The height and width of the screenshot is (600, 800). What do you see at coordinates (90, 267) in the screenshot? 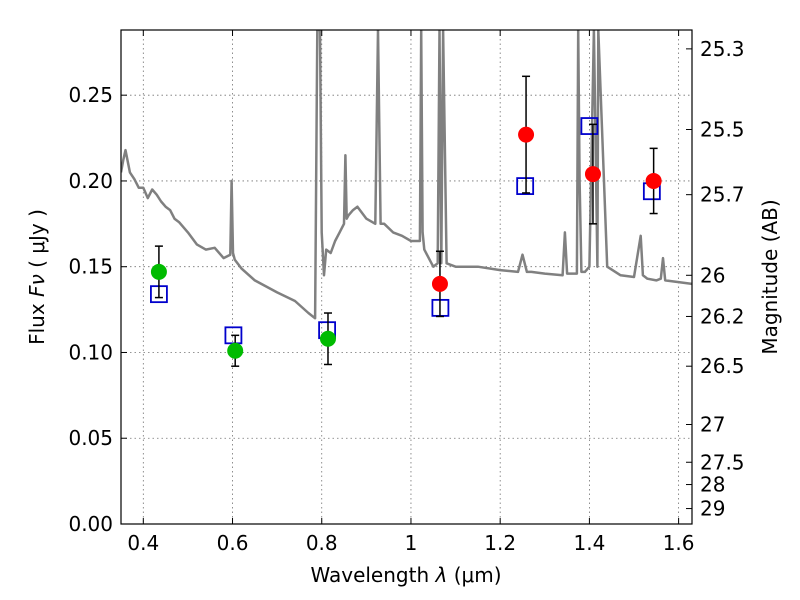
I see `y-tick-label: 0.15` at bounding box center [90, 267].